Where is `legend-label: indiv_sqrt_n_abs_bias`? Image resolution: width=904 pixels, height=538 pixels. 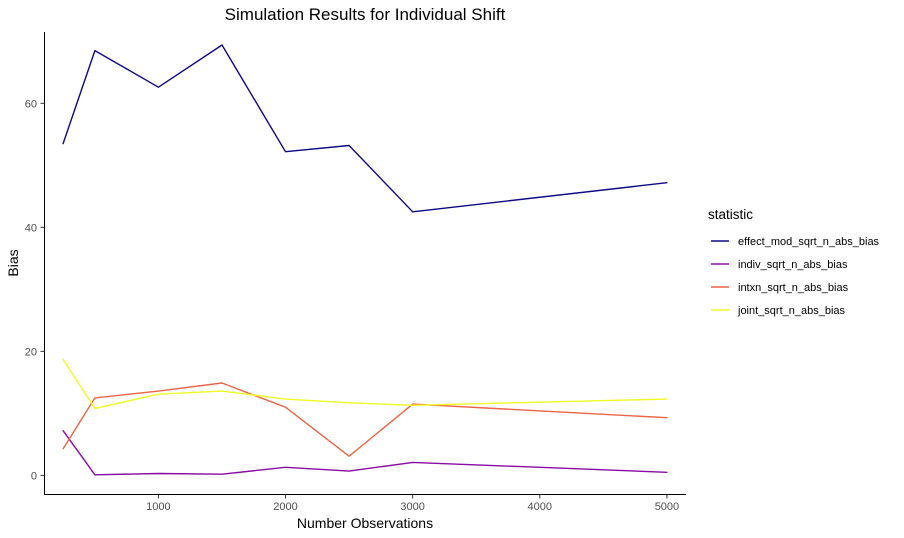 legend-label: indiv_sqrt_n_abs_bias is located at coordinates (793, 265).